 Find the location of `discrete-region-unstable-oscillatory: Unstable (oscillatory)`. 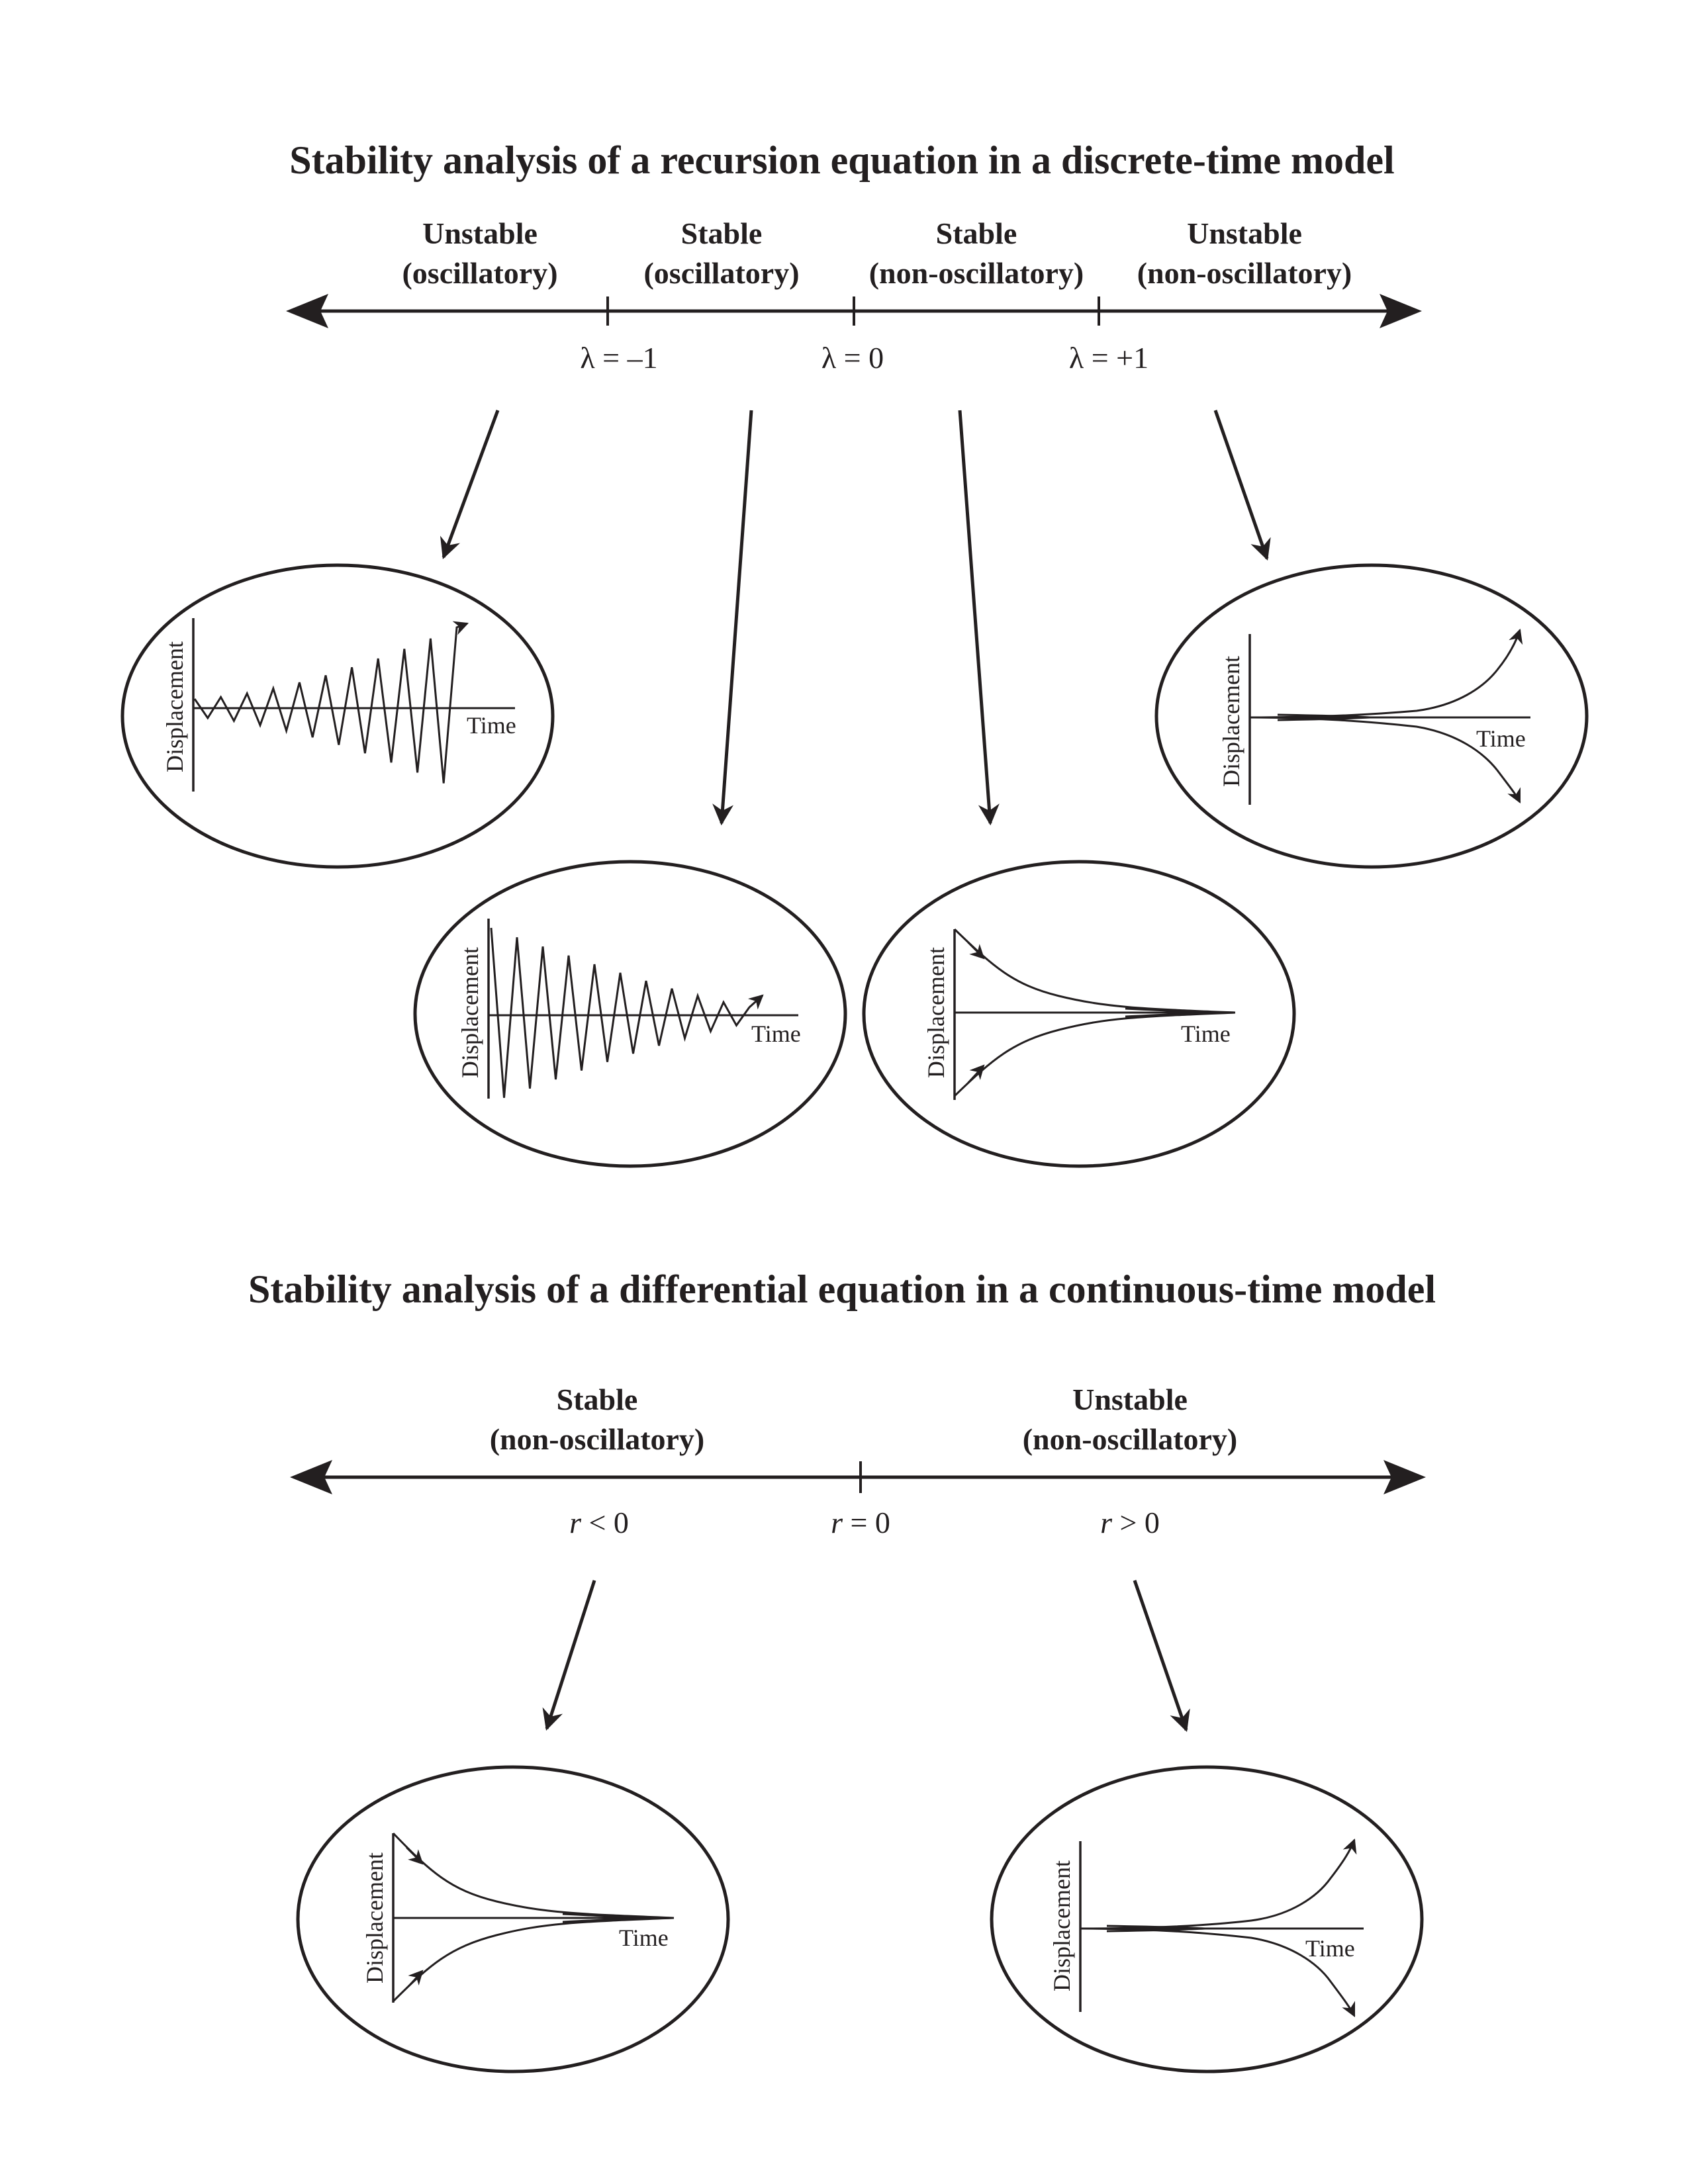

discrete-region-unstable-oscillatory: Unstable (oscillatory) is located at coordinates (479, 253).